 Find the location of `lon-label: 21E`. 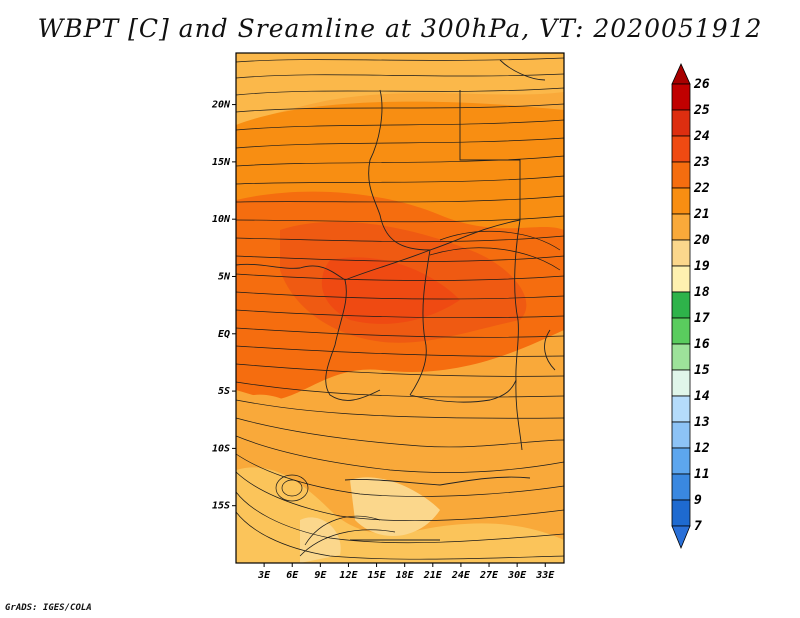

lon-label: 21E is located at coordinates (433, 575).